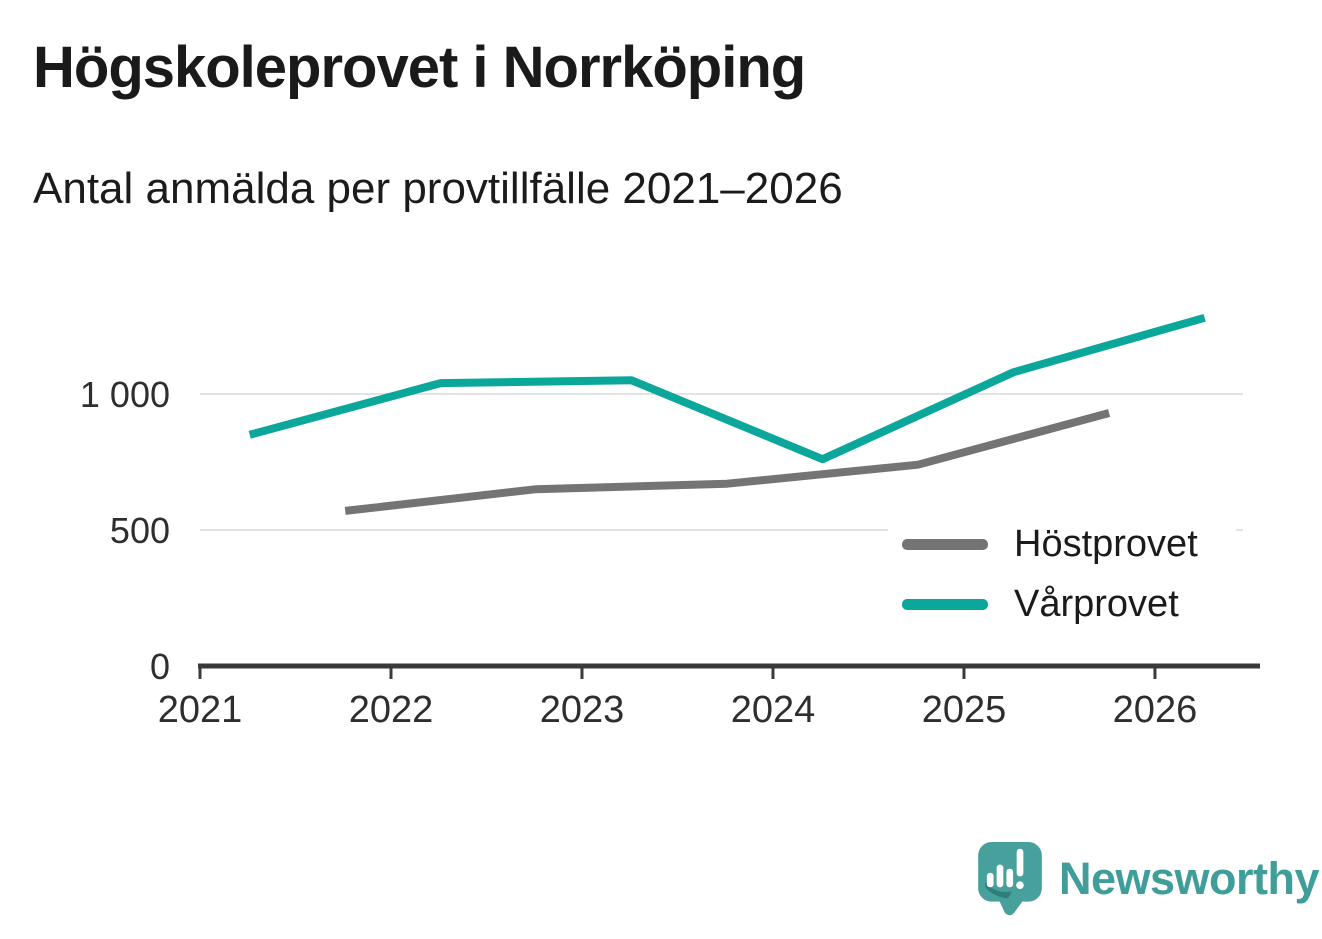  I want to click on newsworthy-branding: Newsworthy, so click(1148, 879).